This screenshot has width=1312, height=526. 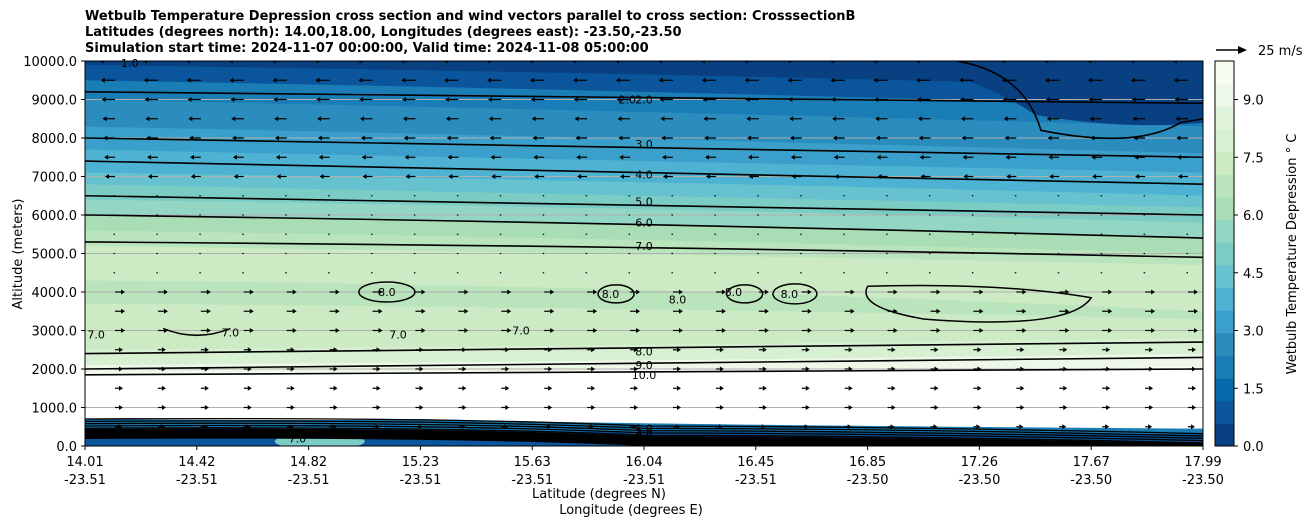 What do you see at coordinates (644, 436) in the screenshot?
I see `contour-label: 8.0` at bounding box center [644, 436].